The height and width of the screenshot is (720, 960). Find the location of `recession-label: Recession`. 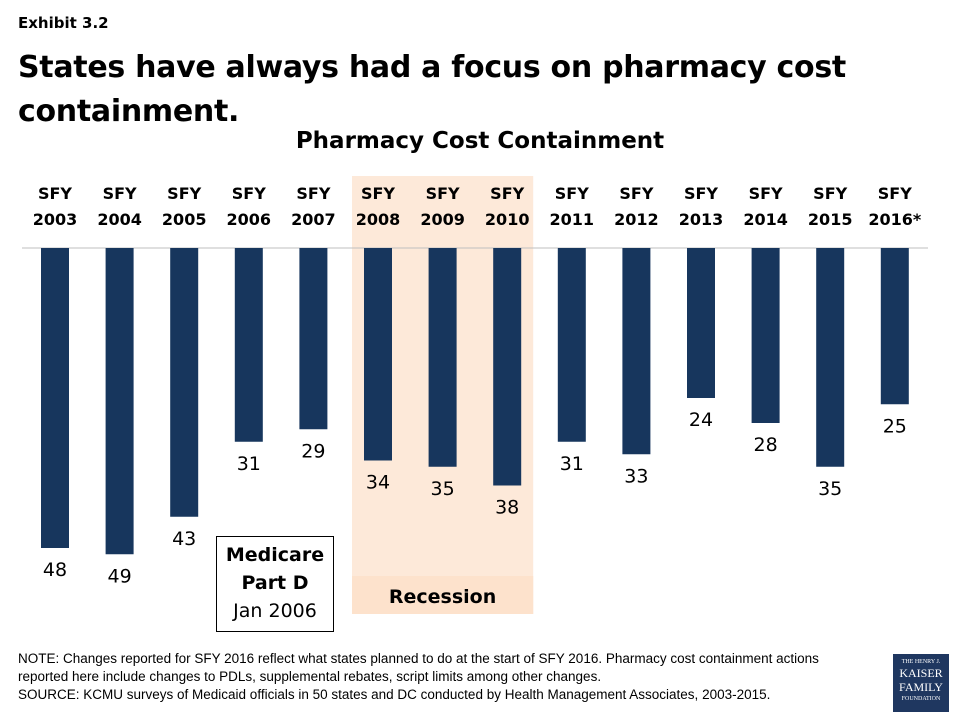

recession-label: Recession is located at coordinates (442, 597).